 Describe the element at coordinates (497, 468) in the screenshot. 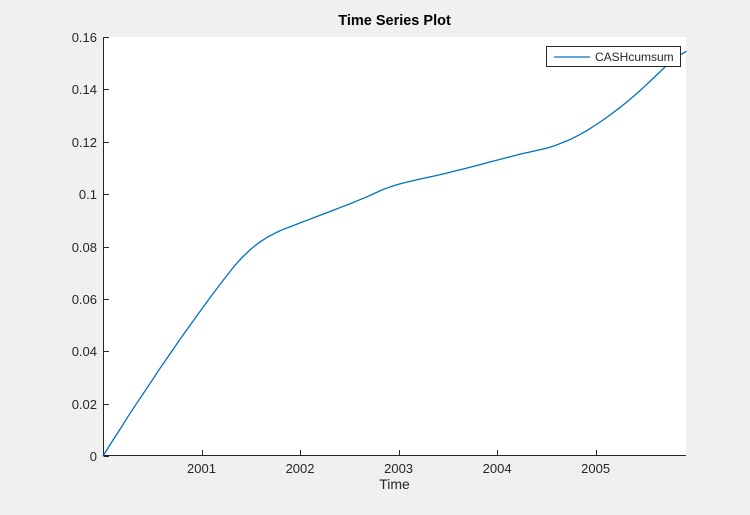

I see `x-tick-label: 2004` at that location.